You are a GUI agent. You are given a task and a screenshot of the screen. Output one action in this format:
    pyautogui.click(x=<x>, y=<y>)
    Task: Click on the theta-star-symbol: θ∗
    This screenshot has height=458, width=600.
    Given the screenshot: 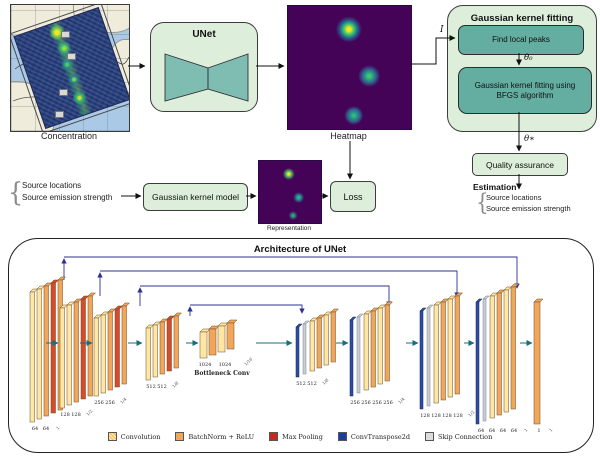 What is the action you would take?
    pyautogui.click(x=529, y=139)
    